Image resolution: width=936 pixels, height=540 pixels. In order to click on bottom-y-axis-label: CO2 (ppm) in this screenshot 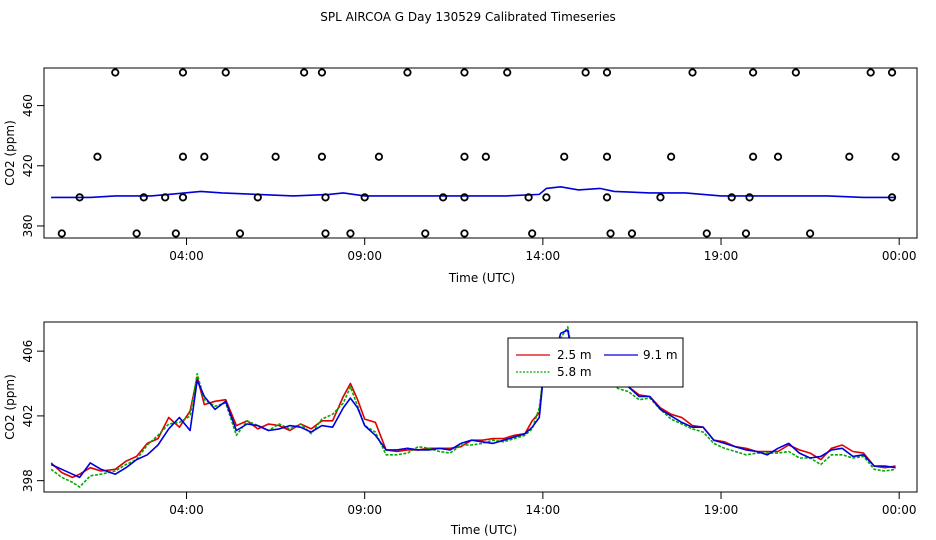, I will do `click(10, 407)`.